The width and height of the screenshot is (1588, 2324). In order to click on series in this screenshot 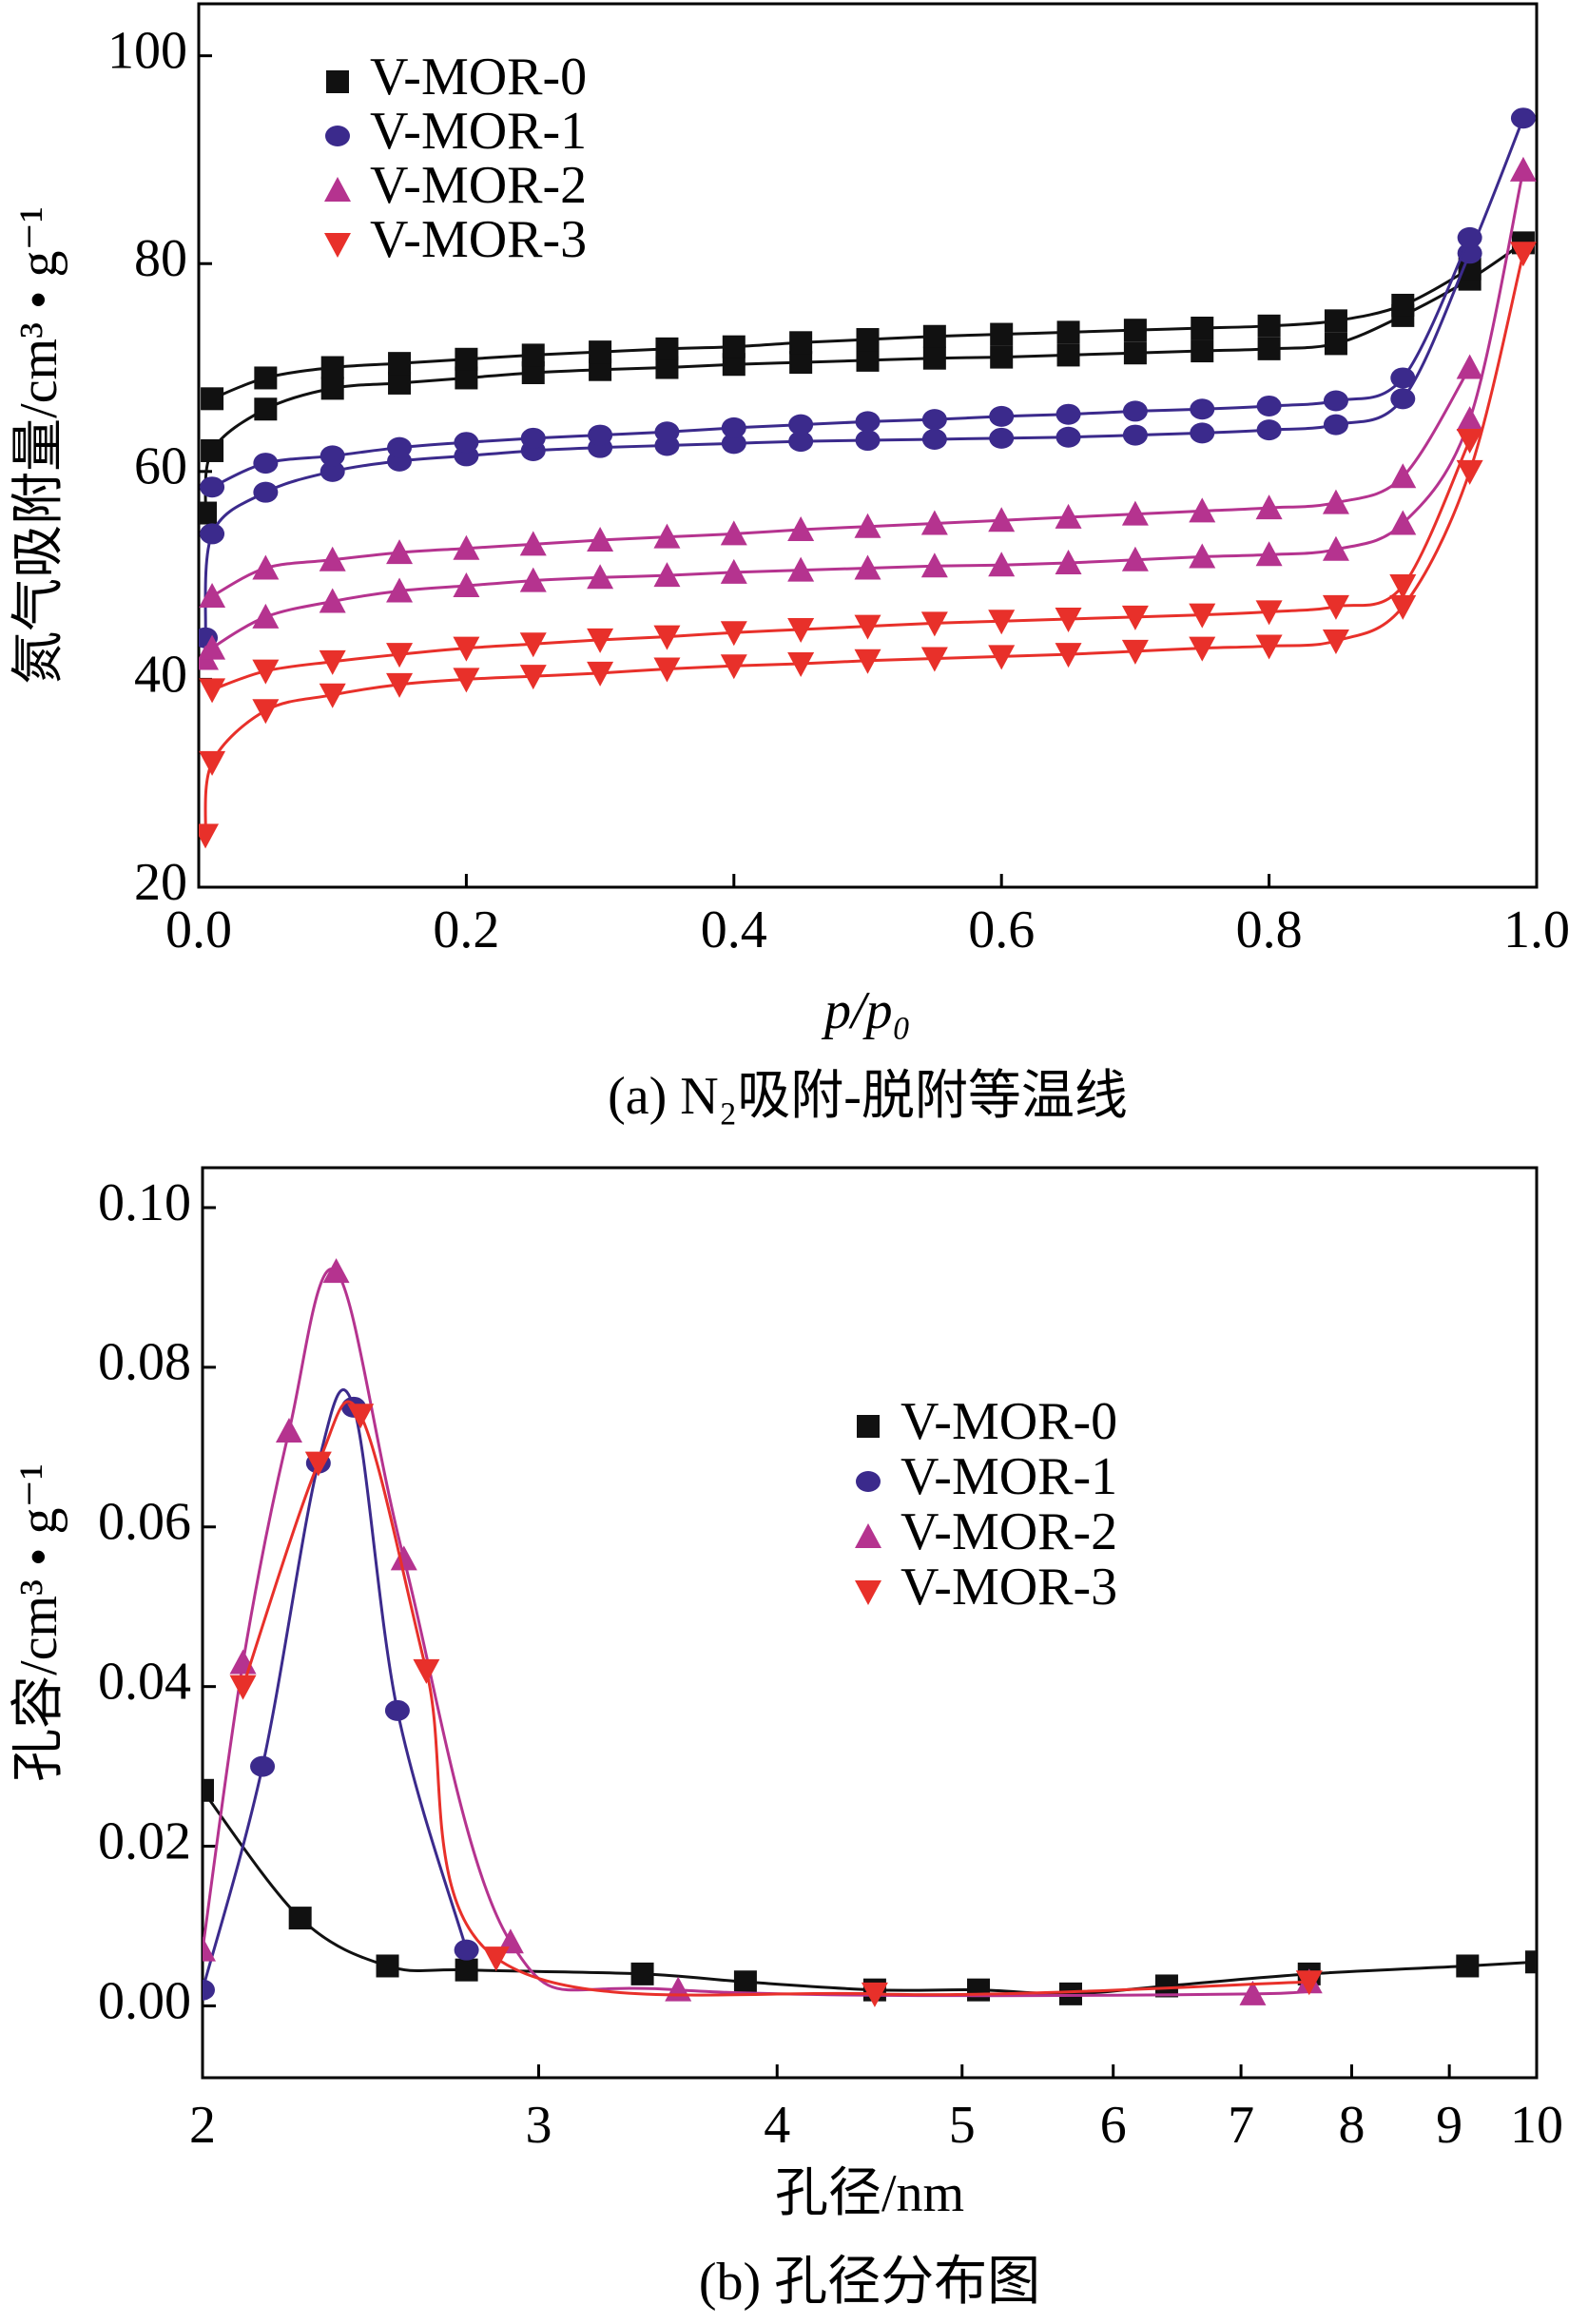, I will do `click(870, 1891)`.